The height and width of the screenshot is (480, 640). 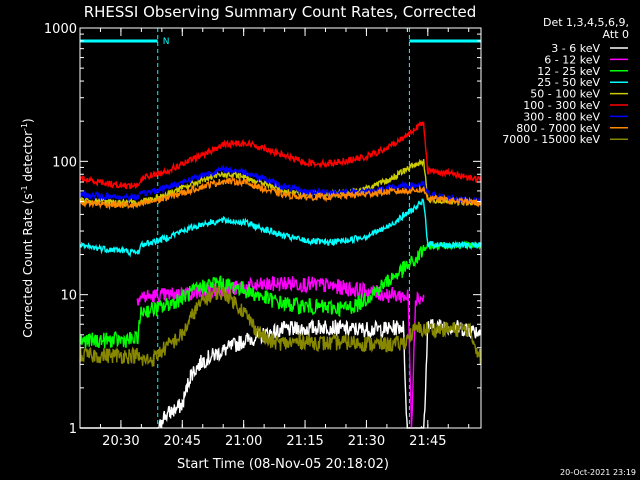 I want to click on y-axis-label-main: Corrected Count Rate (s, so click(x=28, y=265).